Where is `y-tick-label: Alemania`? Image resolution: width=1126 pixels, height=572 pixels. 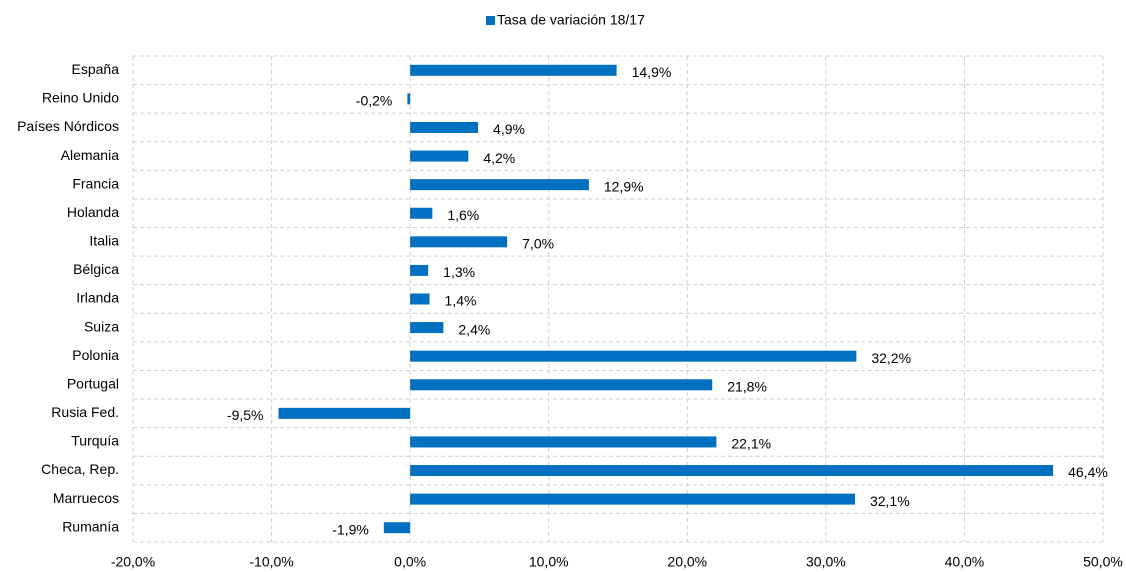
y-tick-label: Alemania is located at coordinates (90, 155).